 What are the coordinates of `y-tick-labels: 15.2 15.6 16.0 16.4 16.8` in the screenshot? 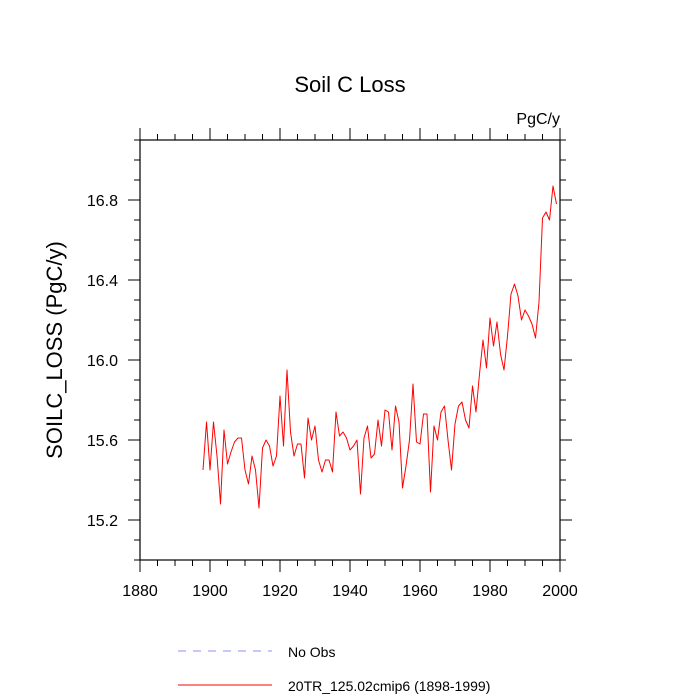 It's located at (102, 361).